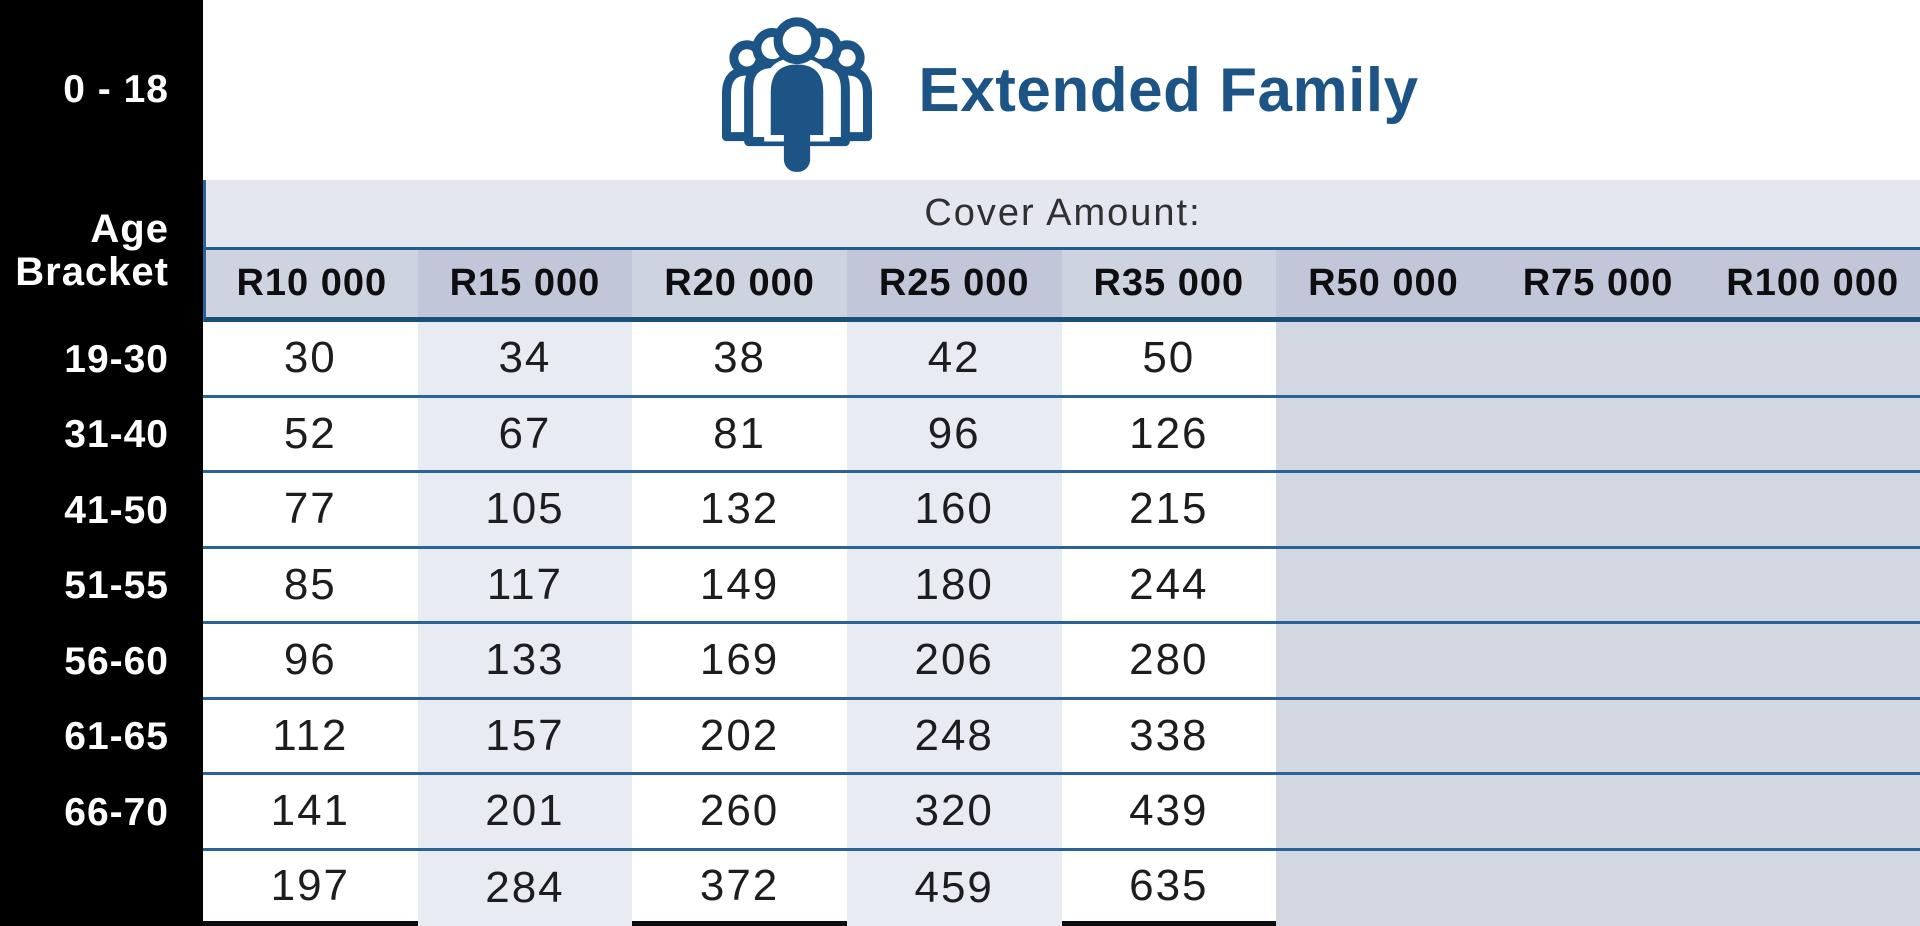 The width and height of the screenshot is (1920, 926). I want to click on column-header-r25000: R25 000, so click(954, 286).